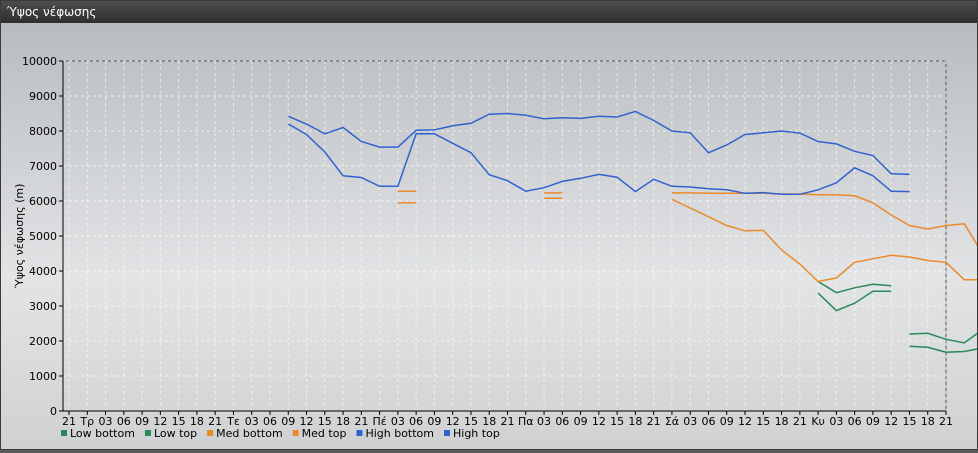  Describe the element at coordinates (476, 433) in the screenshot. I see `legend-label: High top` at that location.